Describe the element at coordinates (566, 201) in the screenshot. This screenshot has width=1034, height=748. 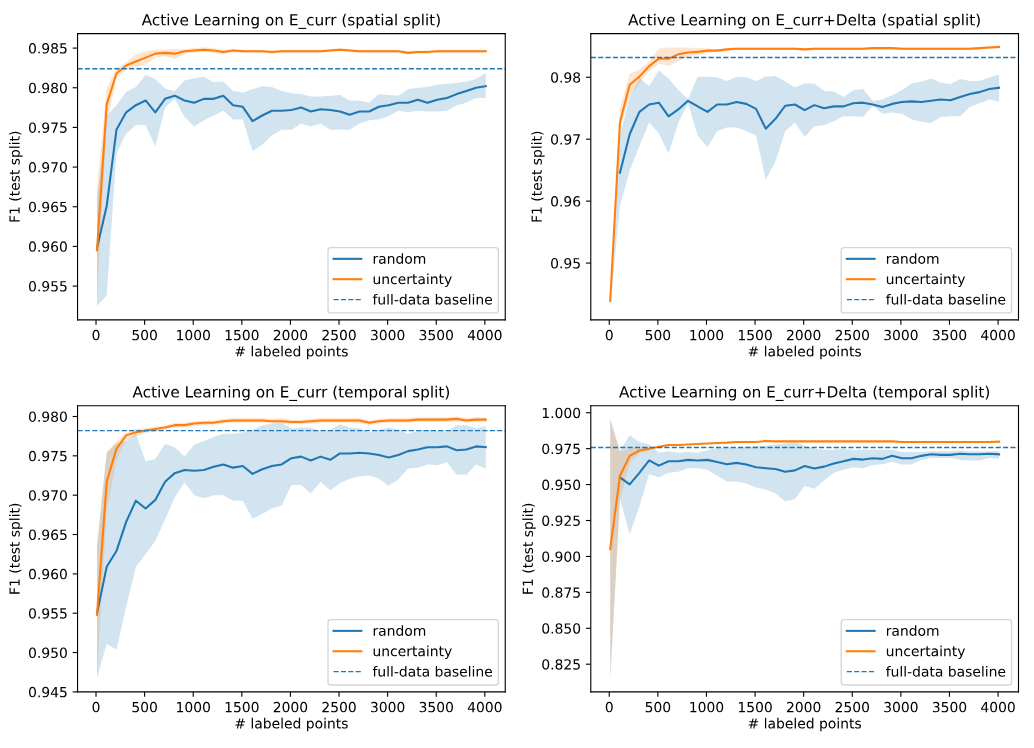
I see `y-tick-label: 0.96` at that location.